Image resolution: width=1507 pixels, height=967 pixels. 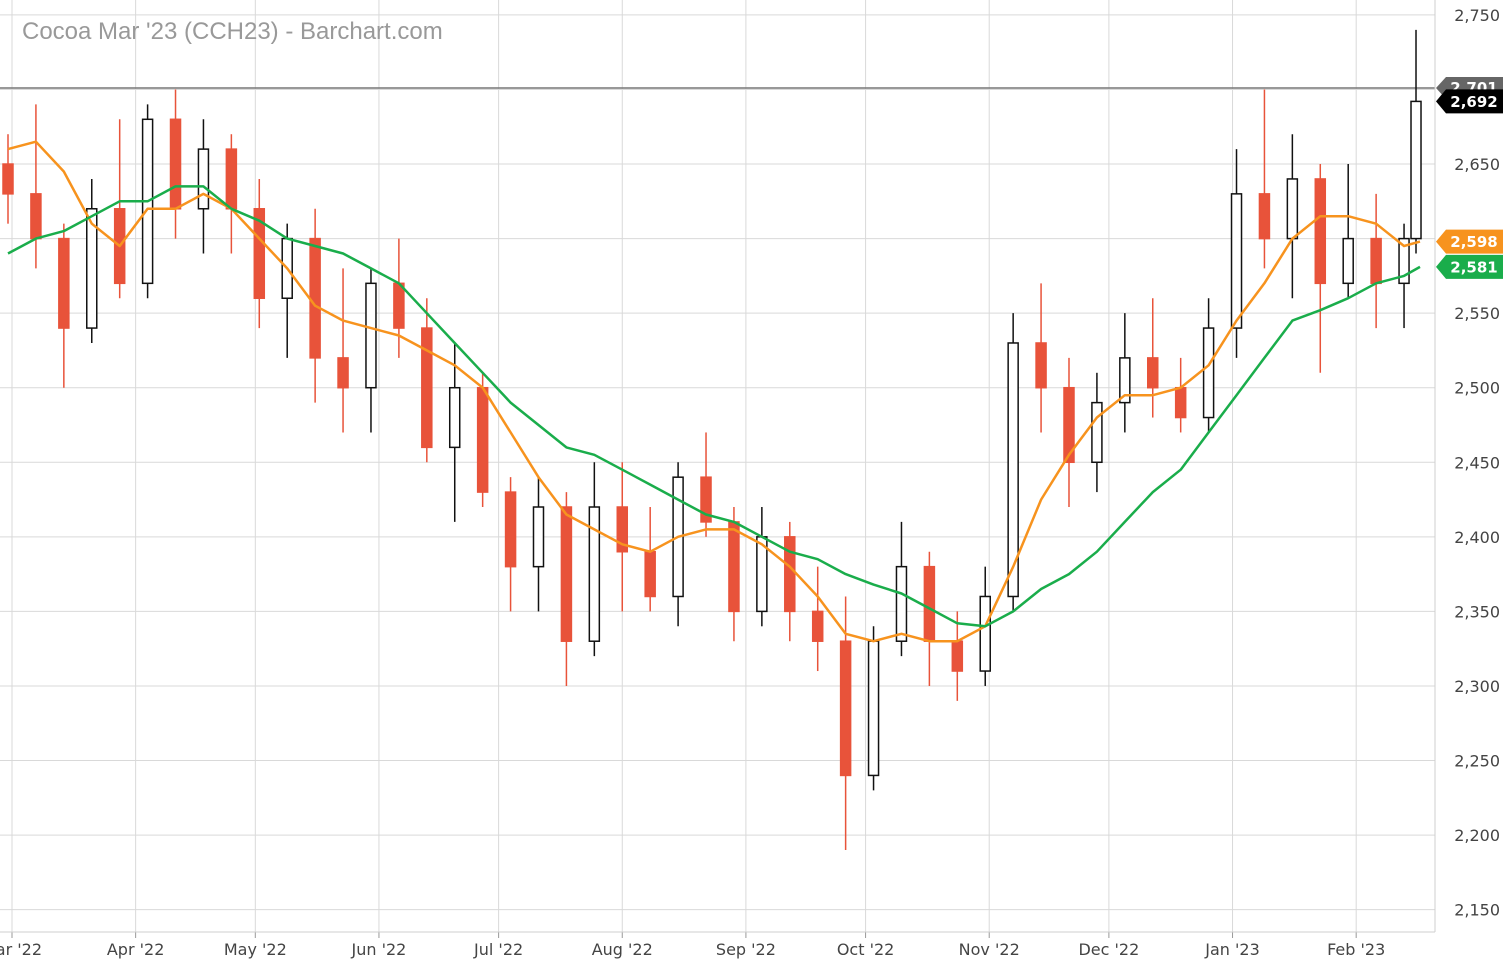 I want to click on x-tick-label: Mar '22, so click(x=21, y=949).